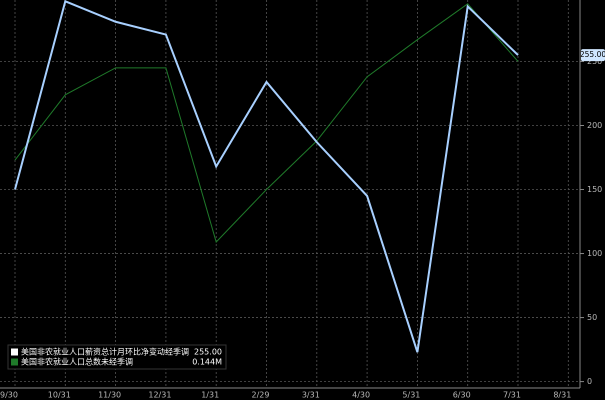  Describe the element at coordinates (361, 395) in the screenshot. I see `x-tick-label: 4/30` at that location.